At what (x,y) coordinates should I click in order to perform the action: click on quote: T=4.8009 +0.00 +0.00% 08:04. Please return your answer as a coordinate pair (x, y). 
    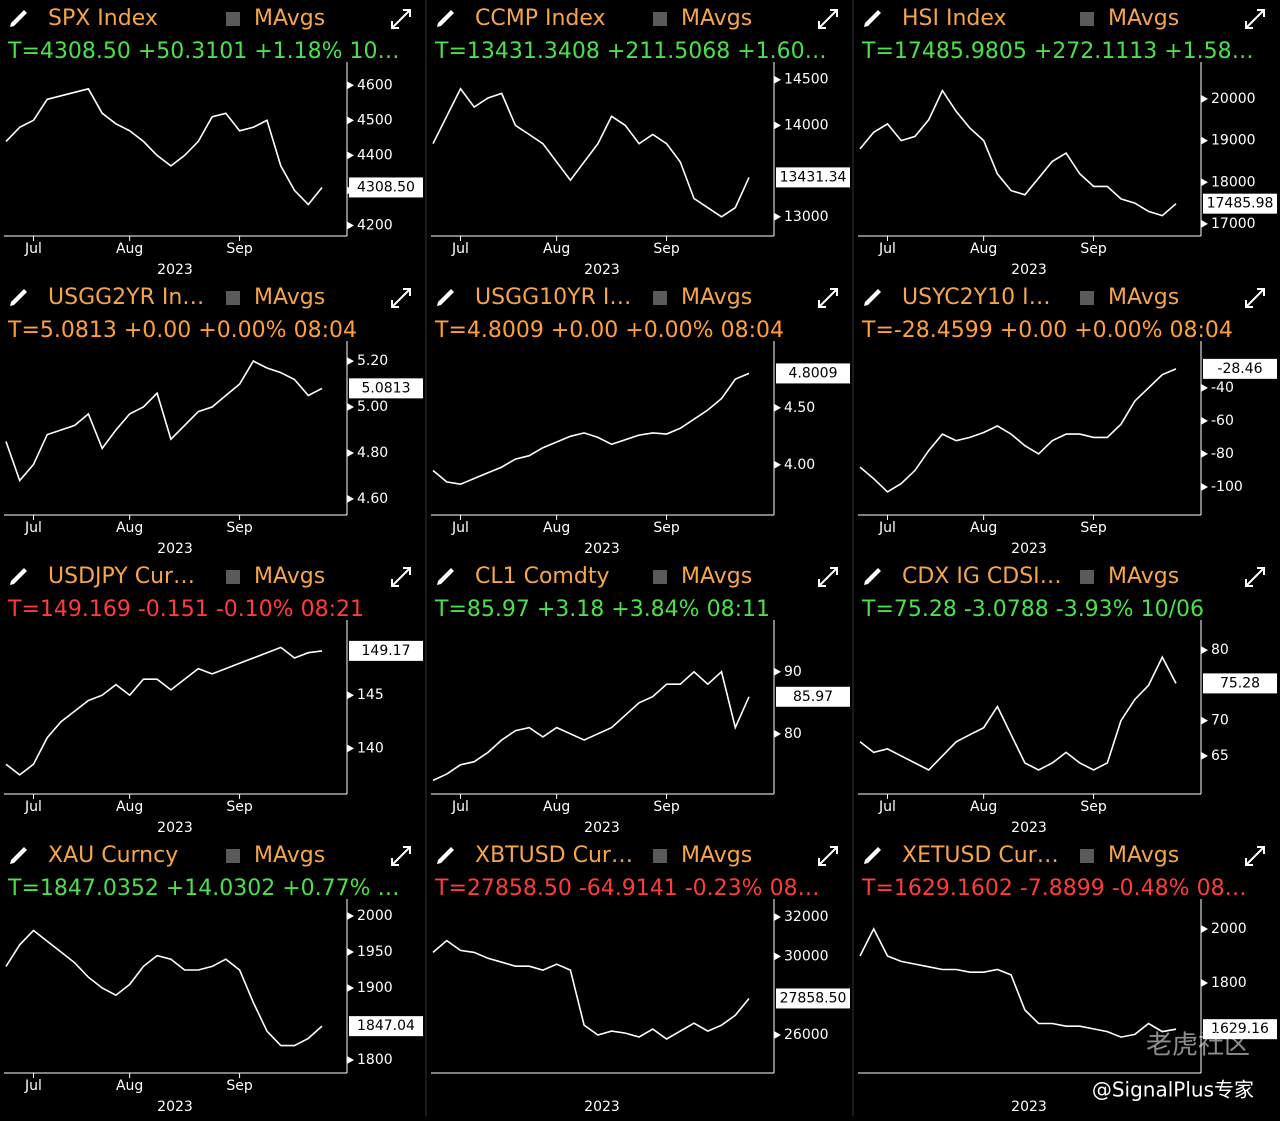
    Looking at the image, I should click on (609, 330).